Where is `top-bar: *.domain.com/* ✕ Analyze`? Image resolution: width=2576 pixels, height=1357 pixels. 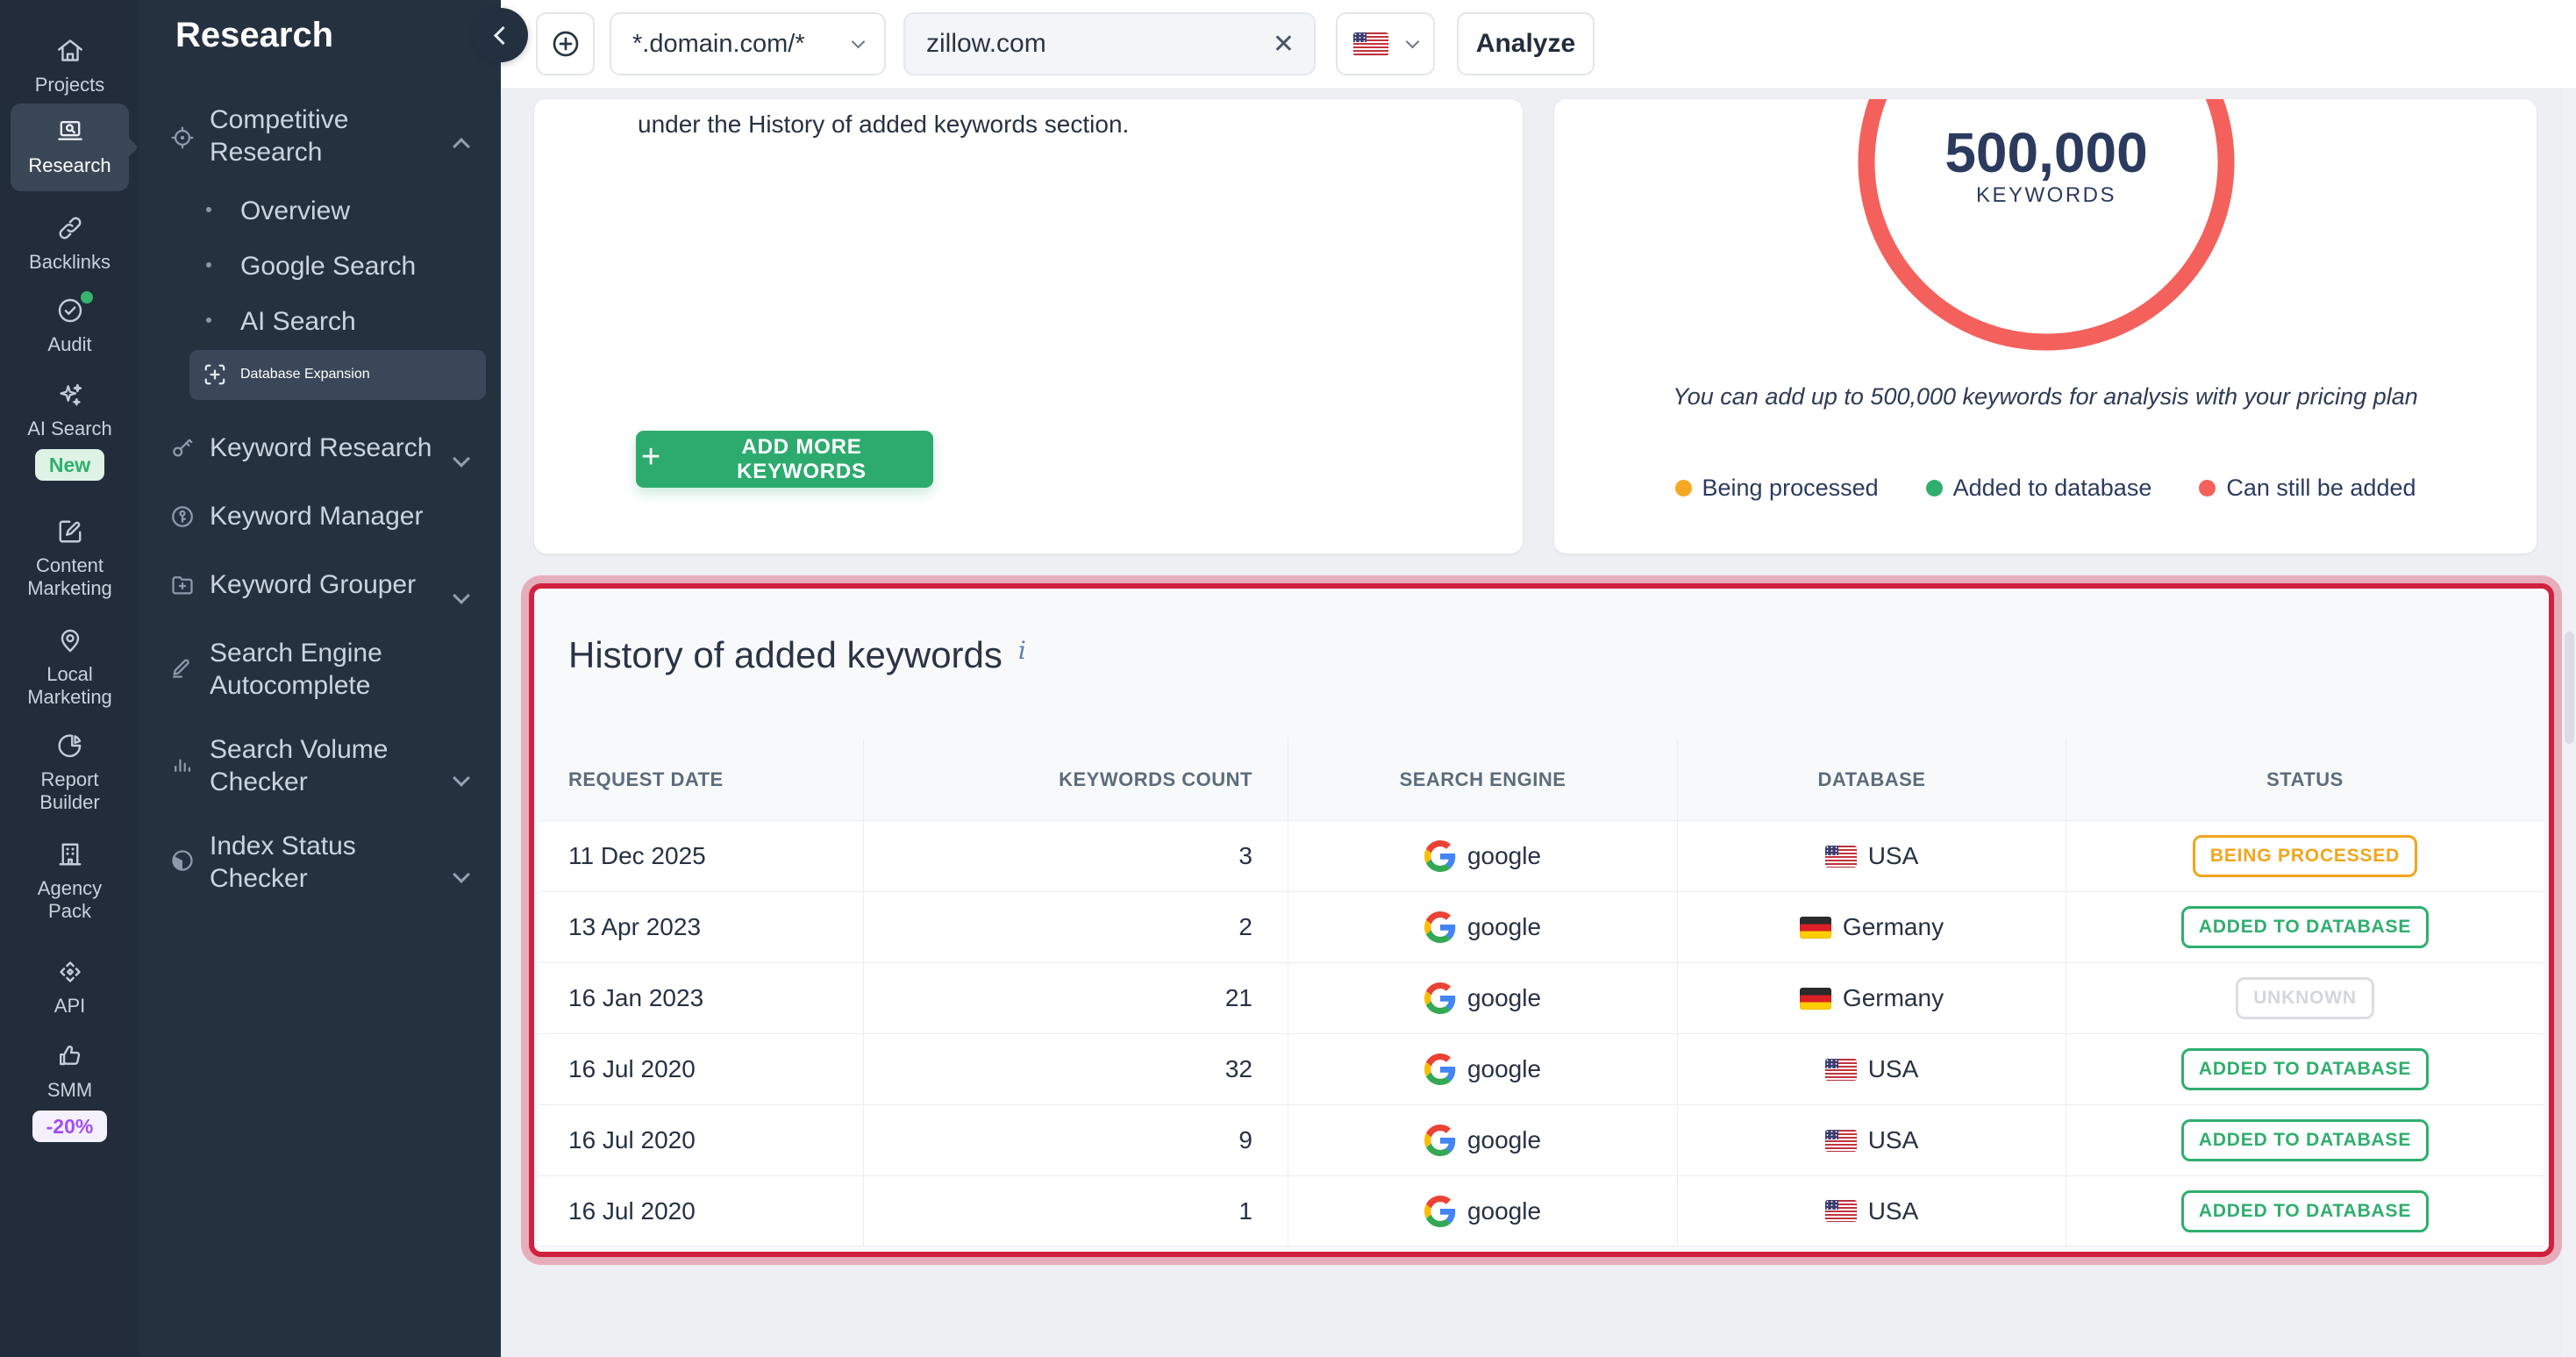 top-bar: *.domain.com/* ✕ Analyze is located at coordinates (1539, 44).